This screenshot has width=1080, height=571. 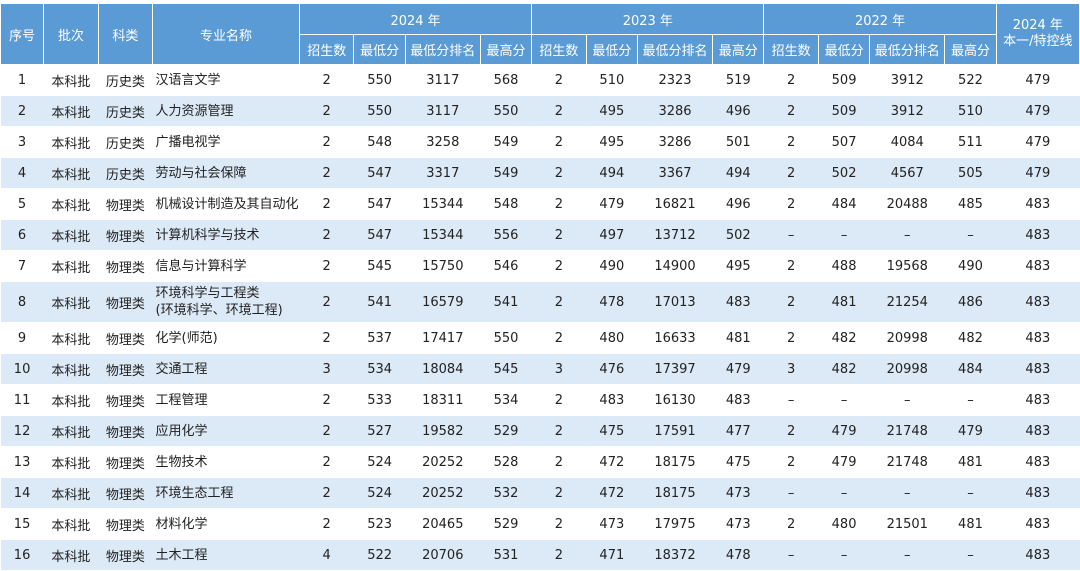 I want to click on row-y2023-max: 519, so click(x=738, y=80).